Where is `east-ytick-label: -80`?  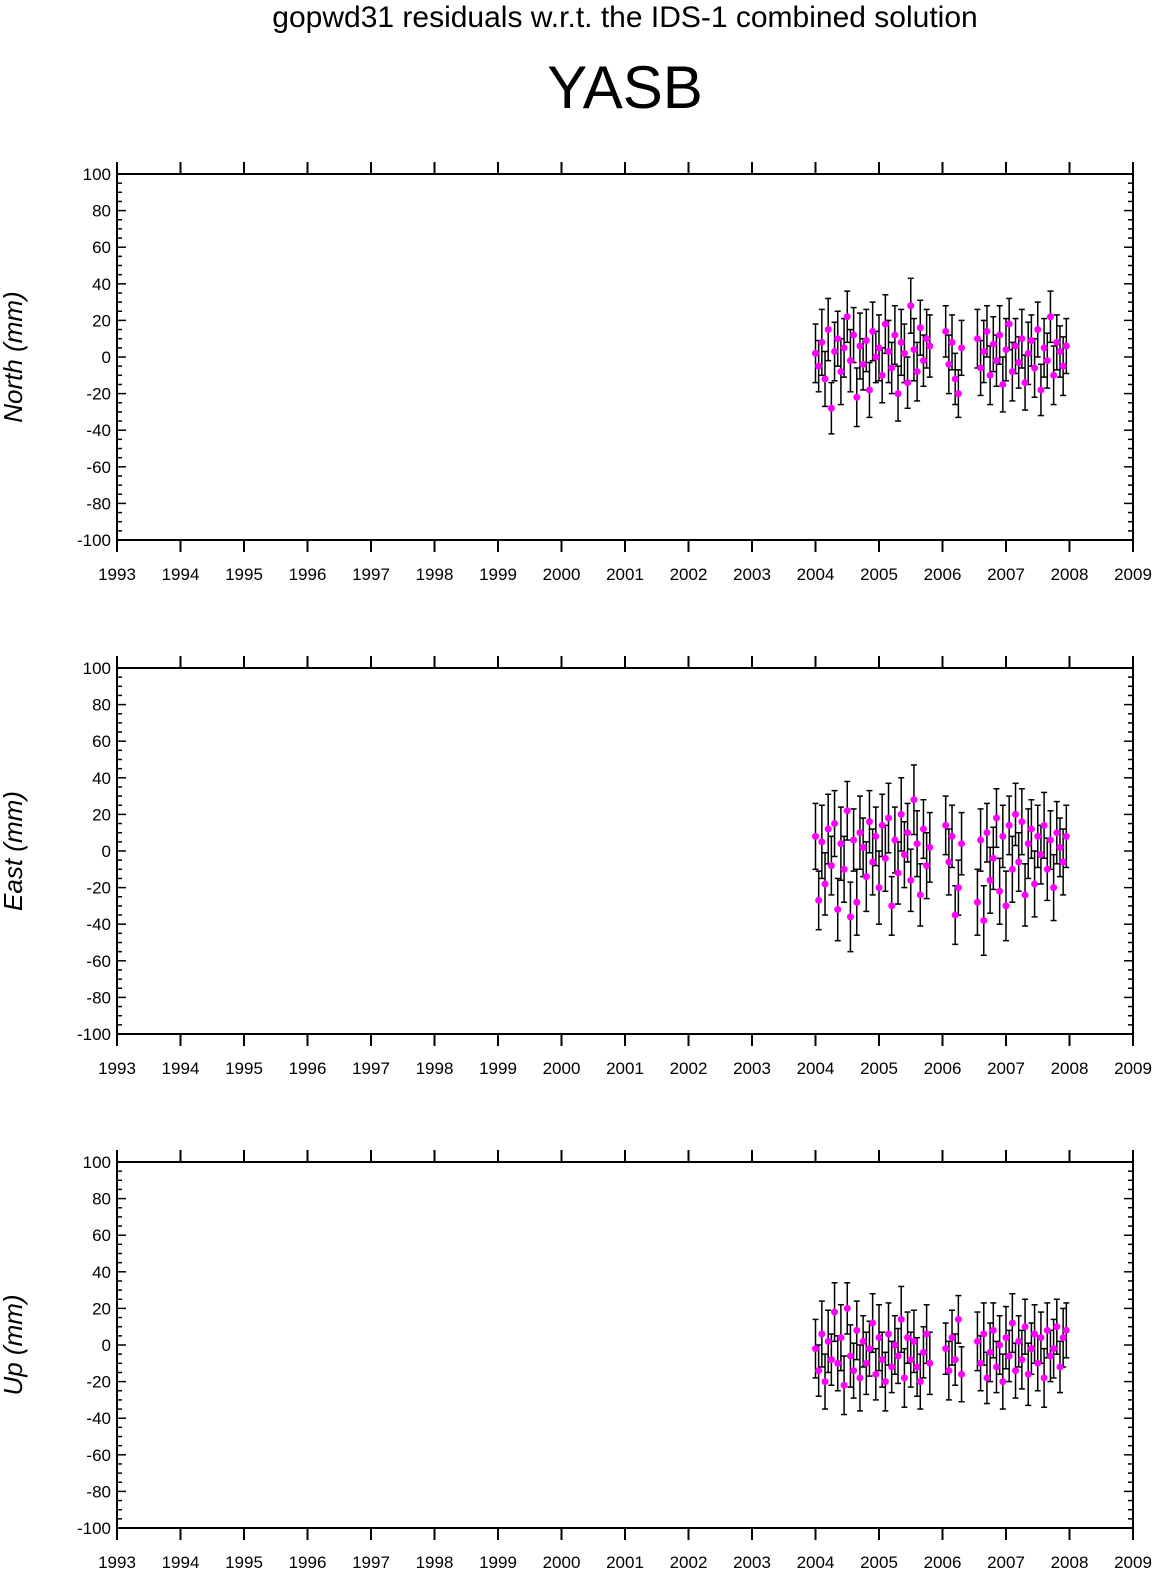
east-ytick-label: -80 is located at coordinates (98, 997).